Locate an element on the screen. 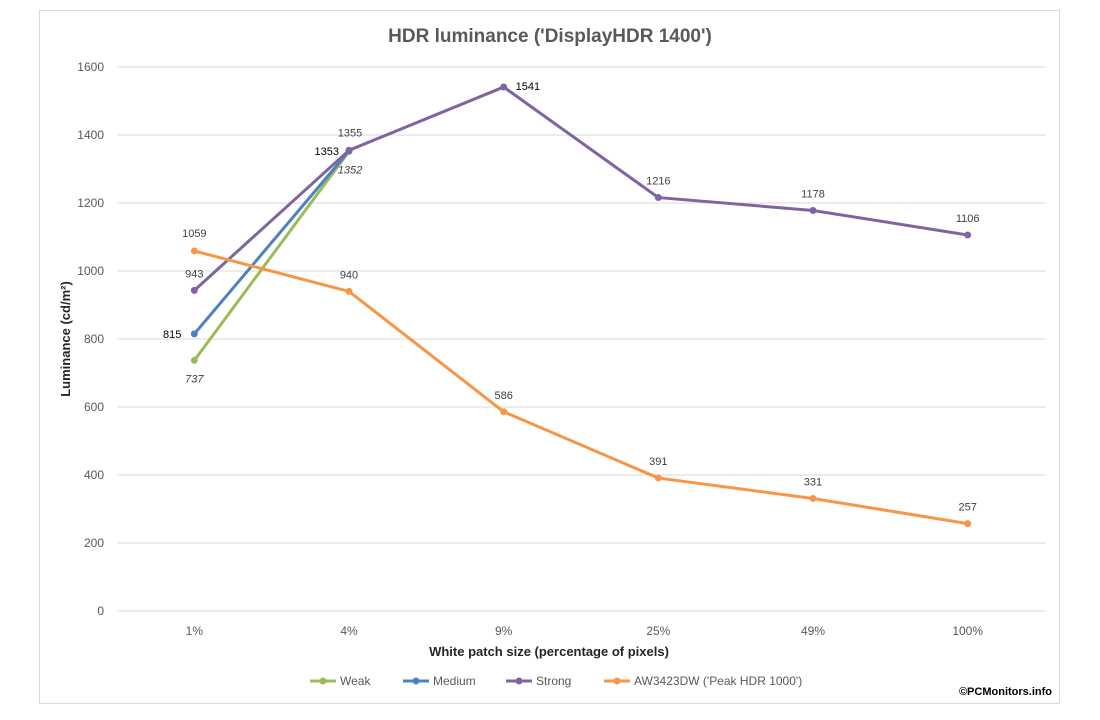 The width and height of the screenshot is (1100, 720). data-label: 586 is located at coordinates (503, 396).